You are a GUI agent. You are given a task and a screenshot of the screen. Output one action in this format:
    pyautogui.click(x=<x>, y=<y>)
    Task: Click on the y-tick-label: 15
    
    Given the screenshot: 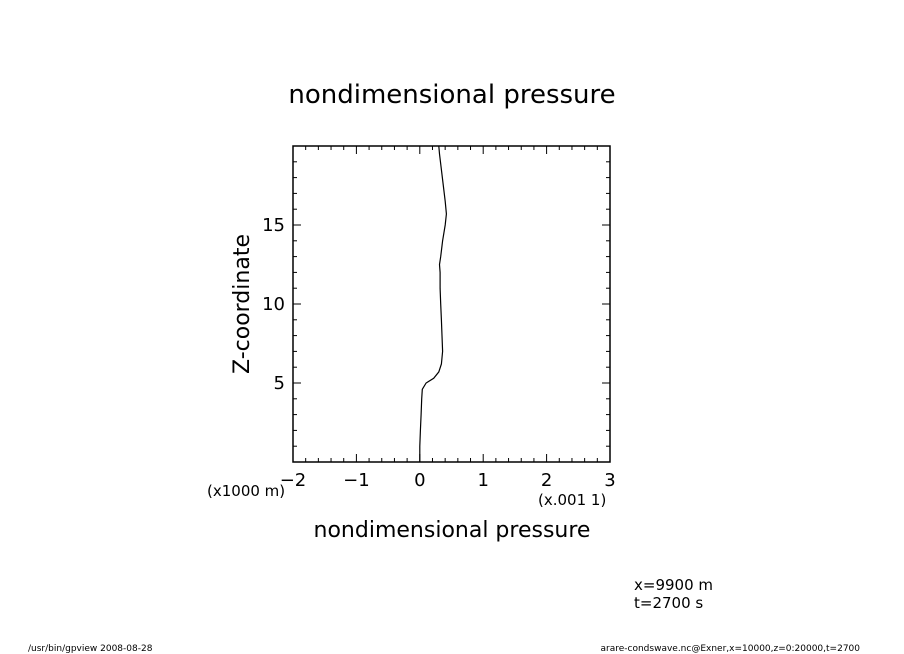 What is the action you would take?
    pyautogui.click(x=273, y=225)
    